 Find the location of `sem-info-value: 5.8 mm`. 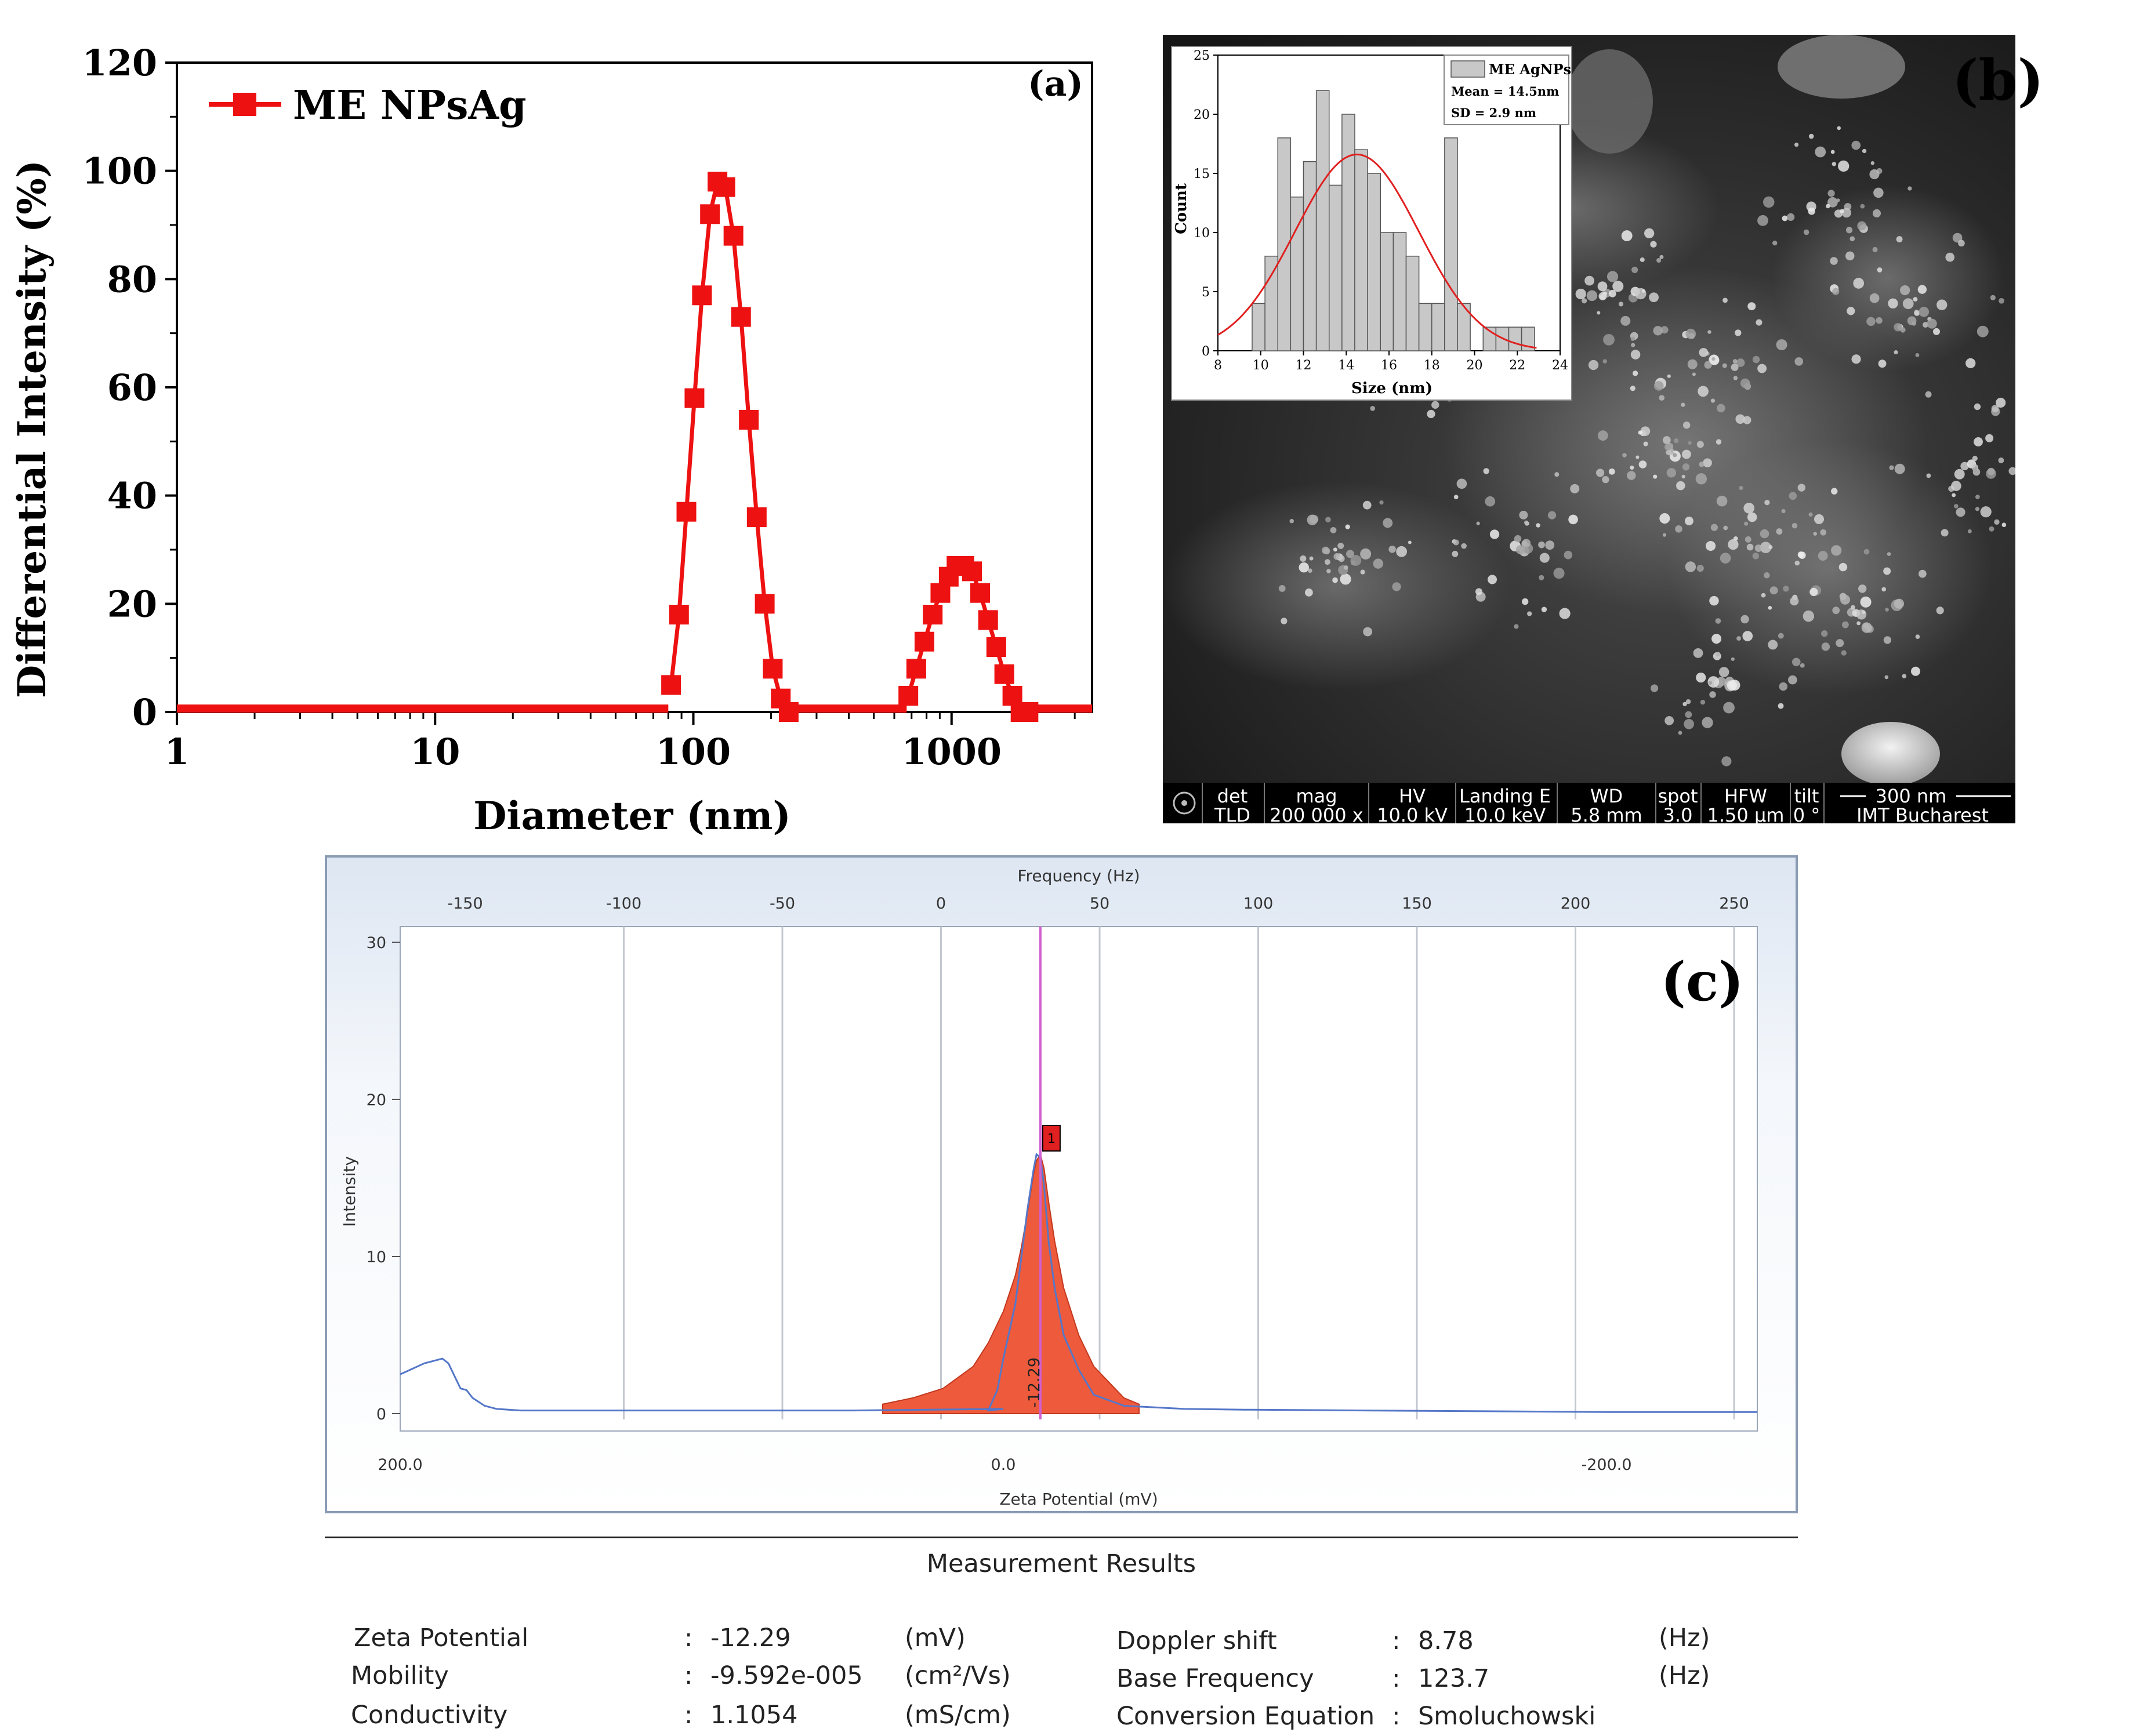

sem-info-value: 5.8 mm is located at coordinates (1606, 813).